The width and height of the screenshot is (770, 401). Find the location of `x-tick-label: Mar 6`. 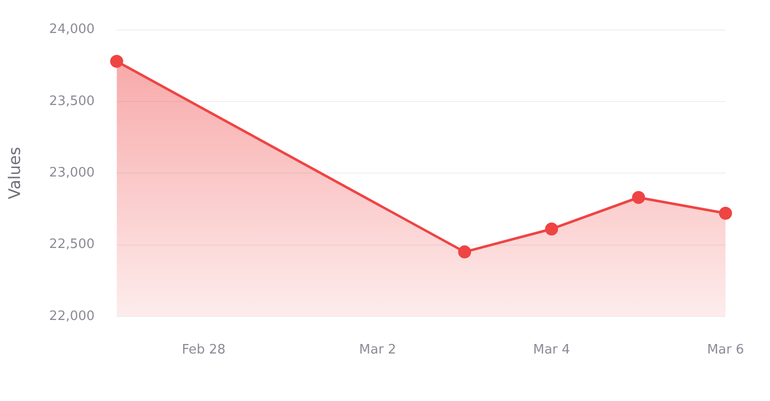

x-tick-label: Mar 6 is located at coordinates (725, 350).